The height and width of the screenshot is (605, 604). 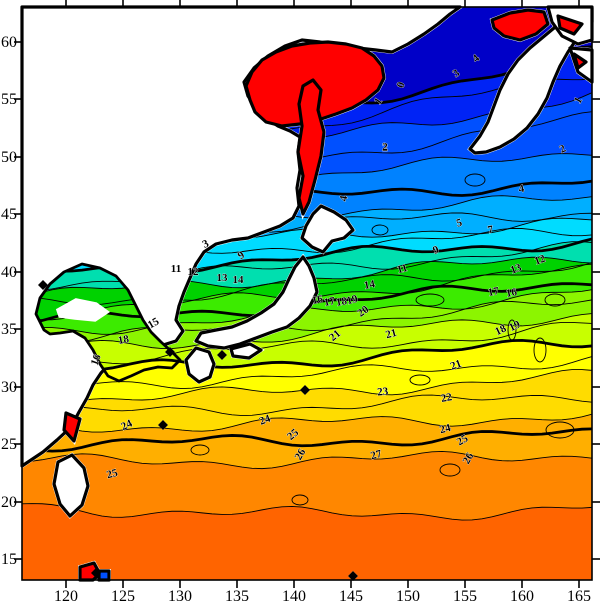 I want to click on contour-label-19: 19, so click(x=352, y=300).